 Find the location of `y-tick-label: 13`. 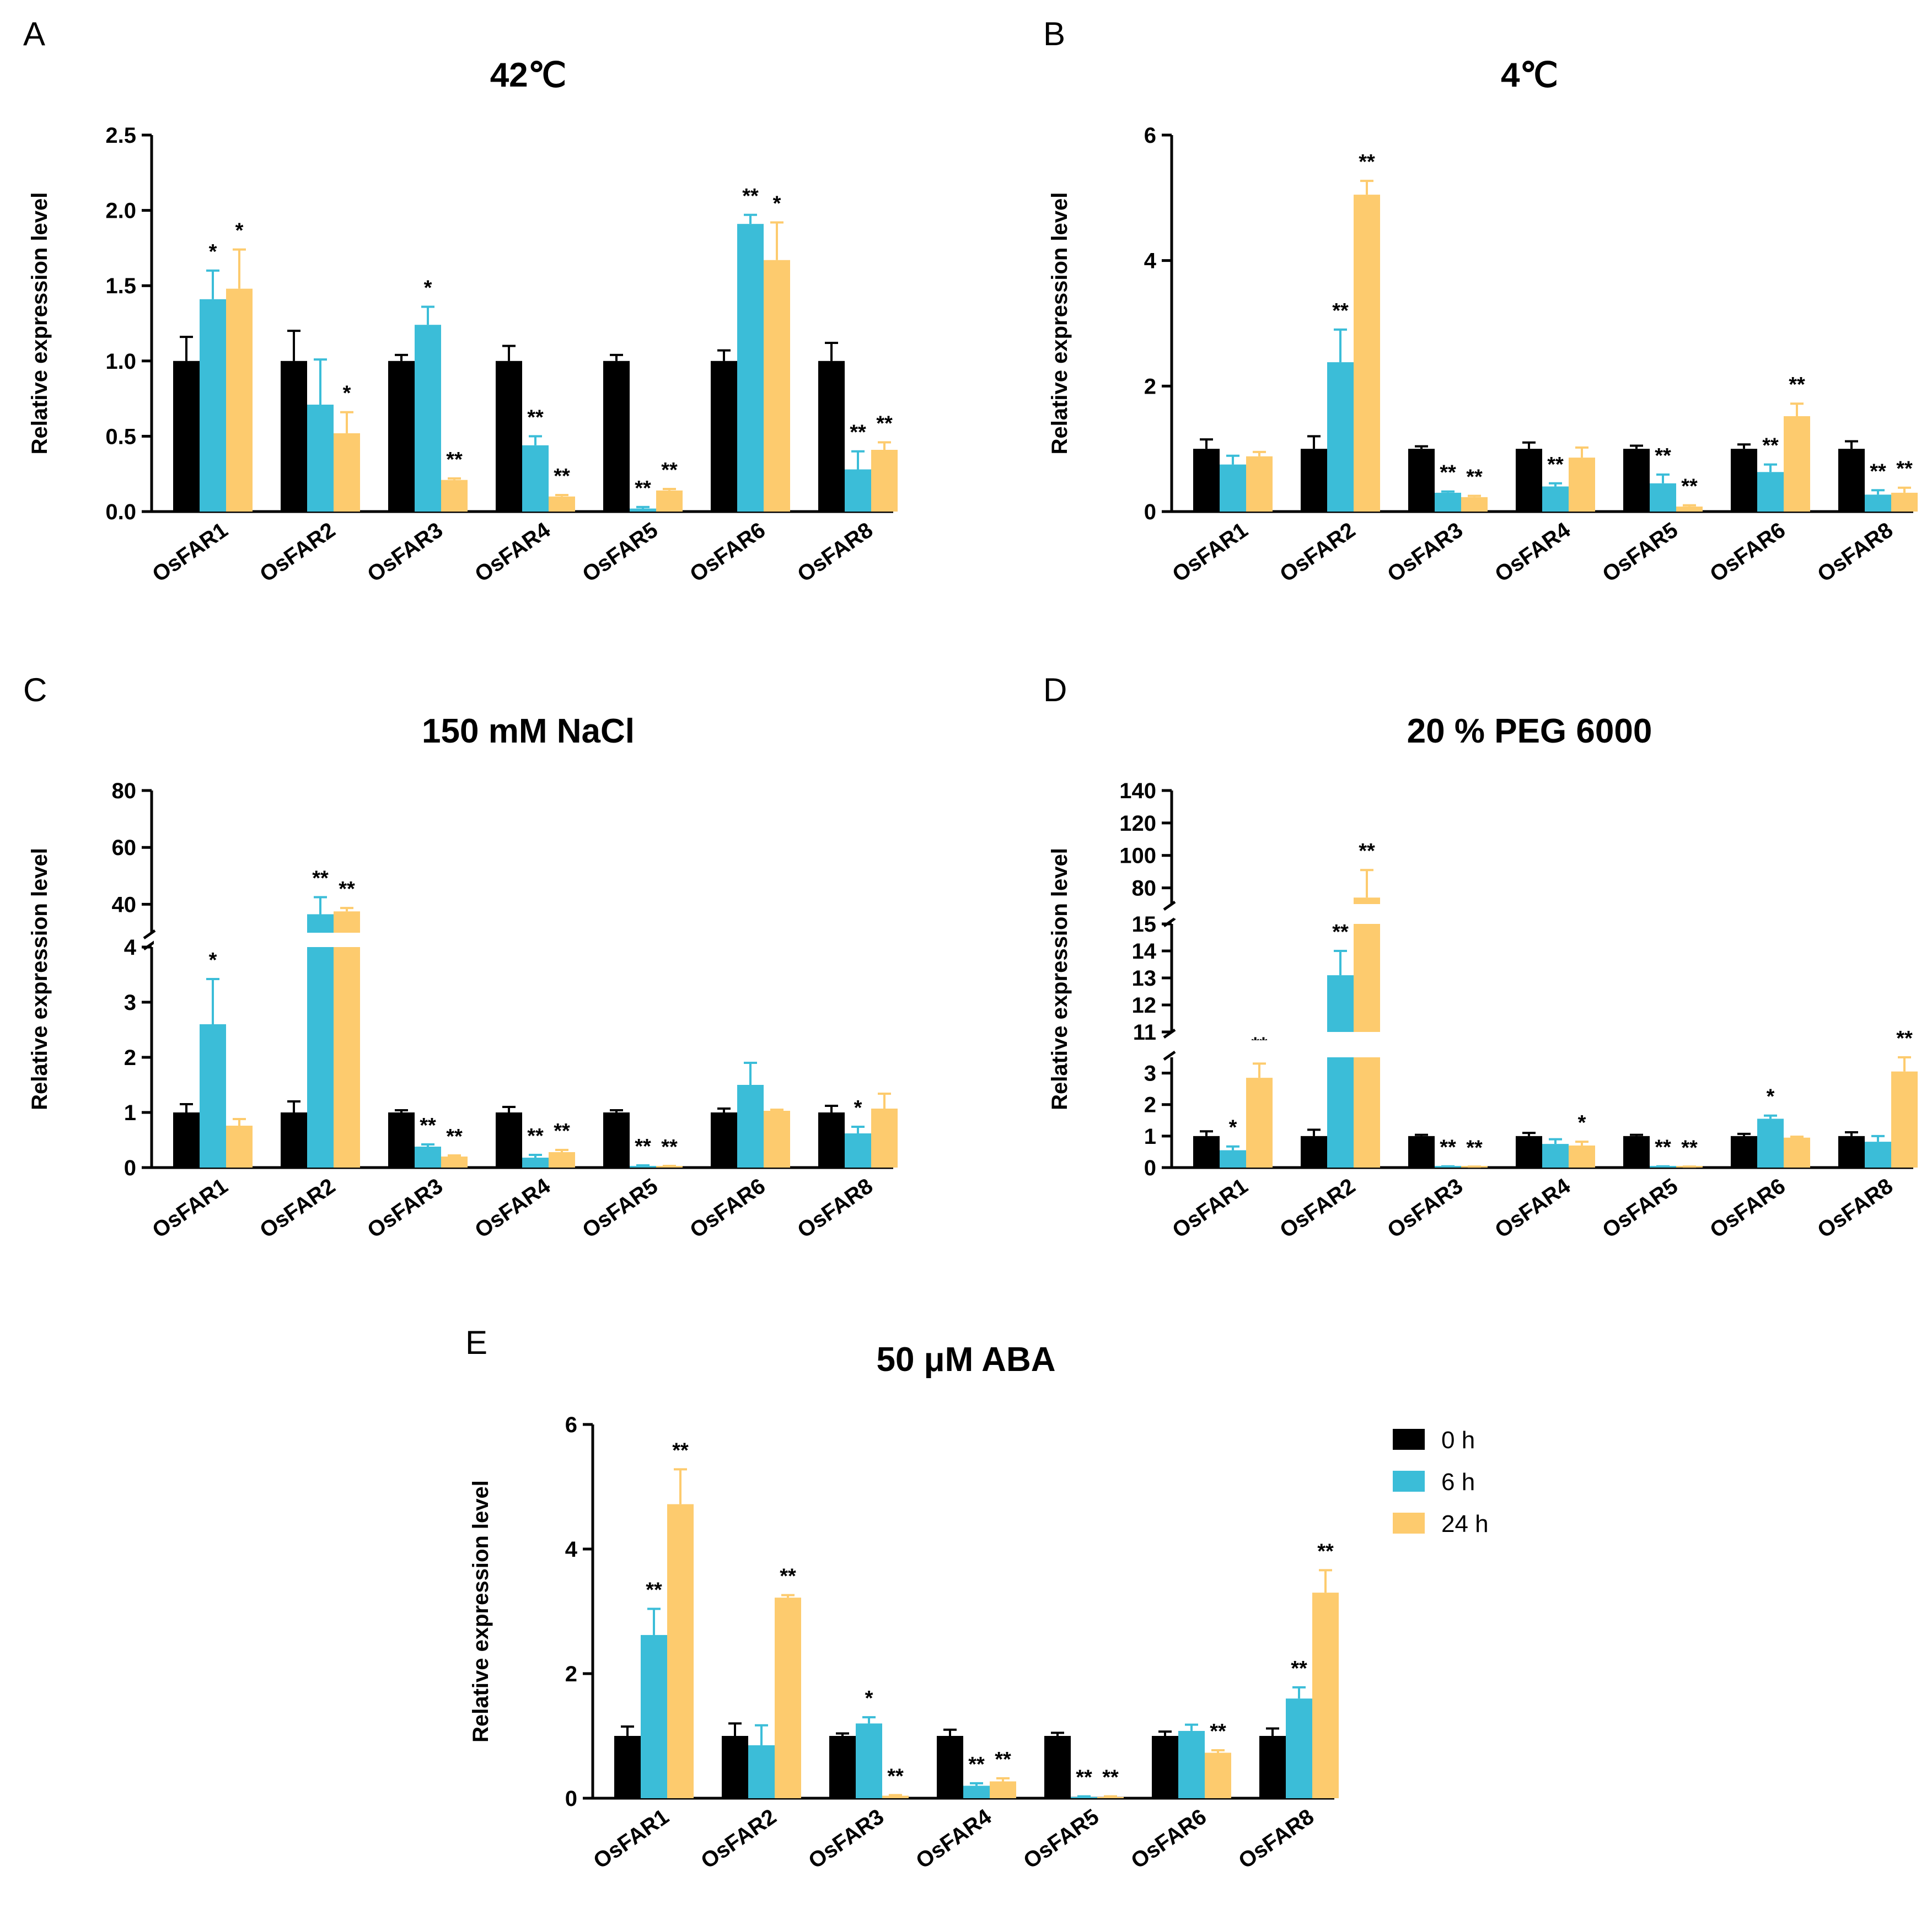

y-tick-label: 13 is located at coordinates (1144, 979).